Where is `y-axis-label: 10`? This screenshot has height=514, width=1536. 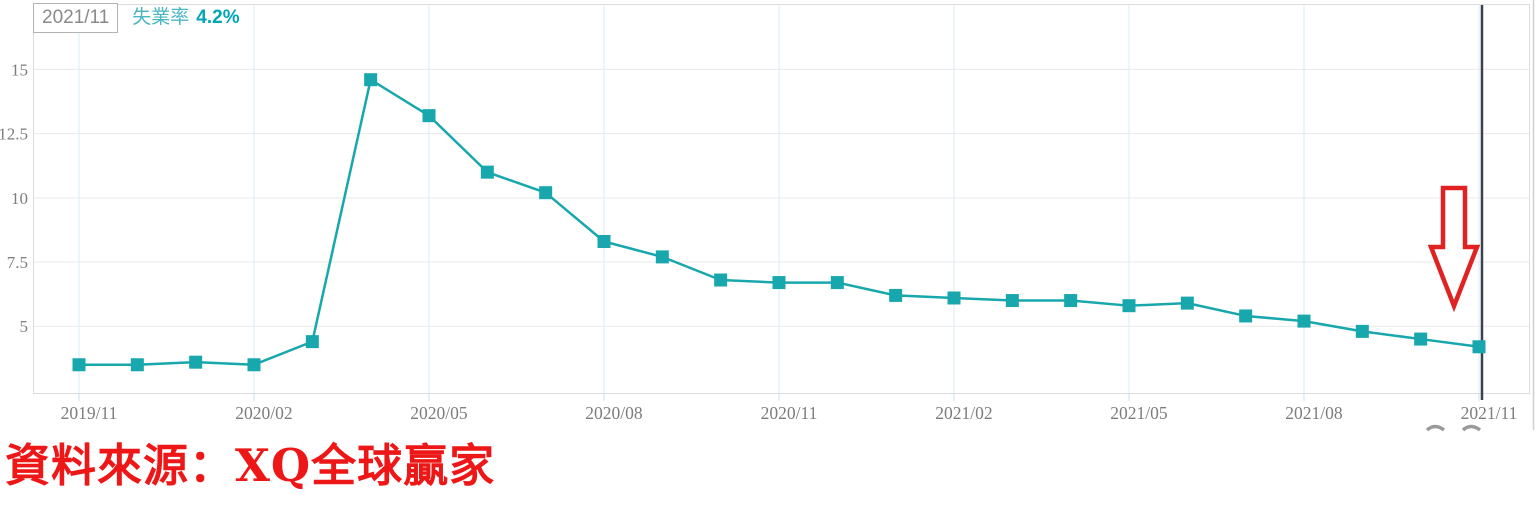 y-axis-label: 10 is located at coordinates (19, 198).